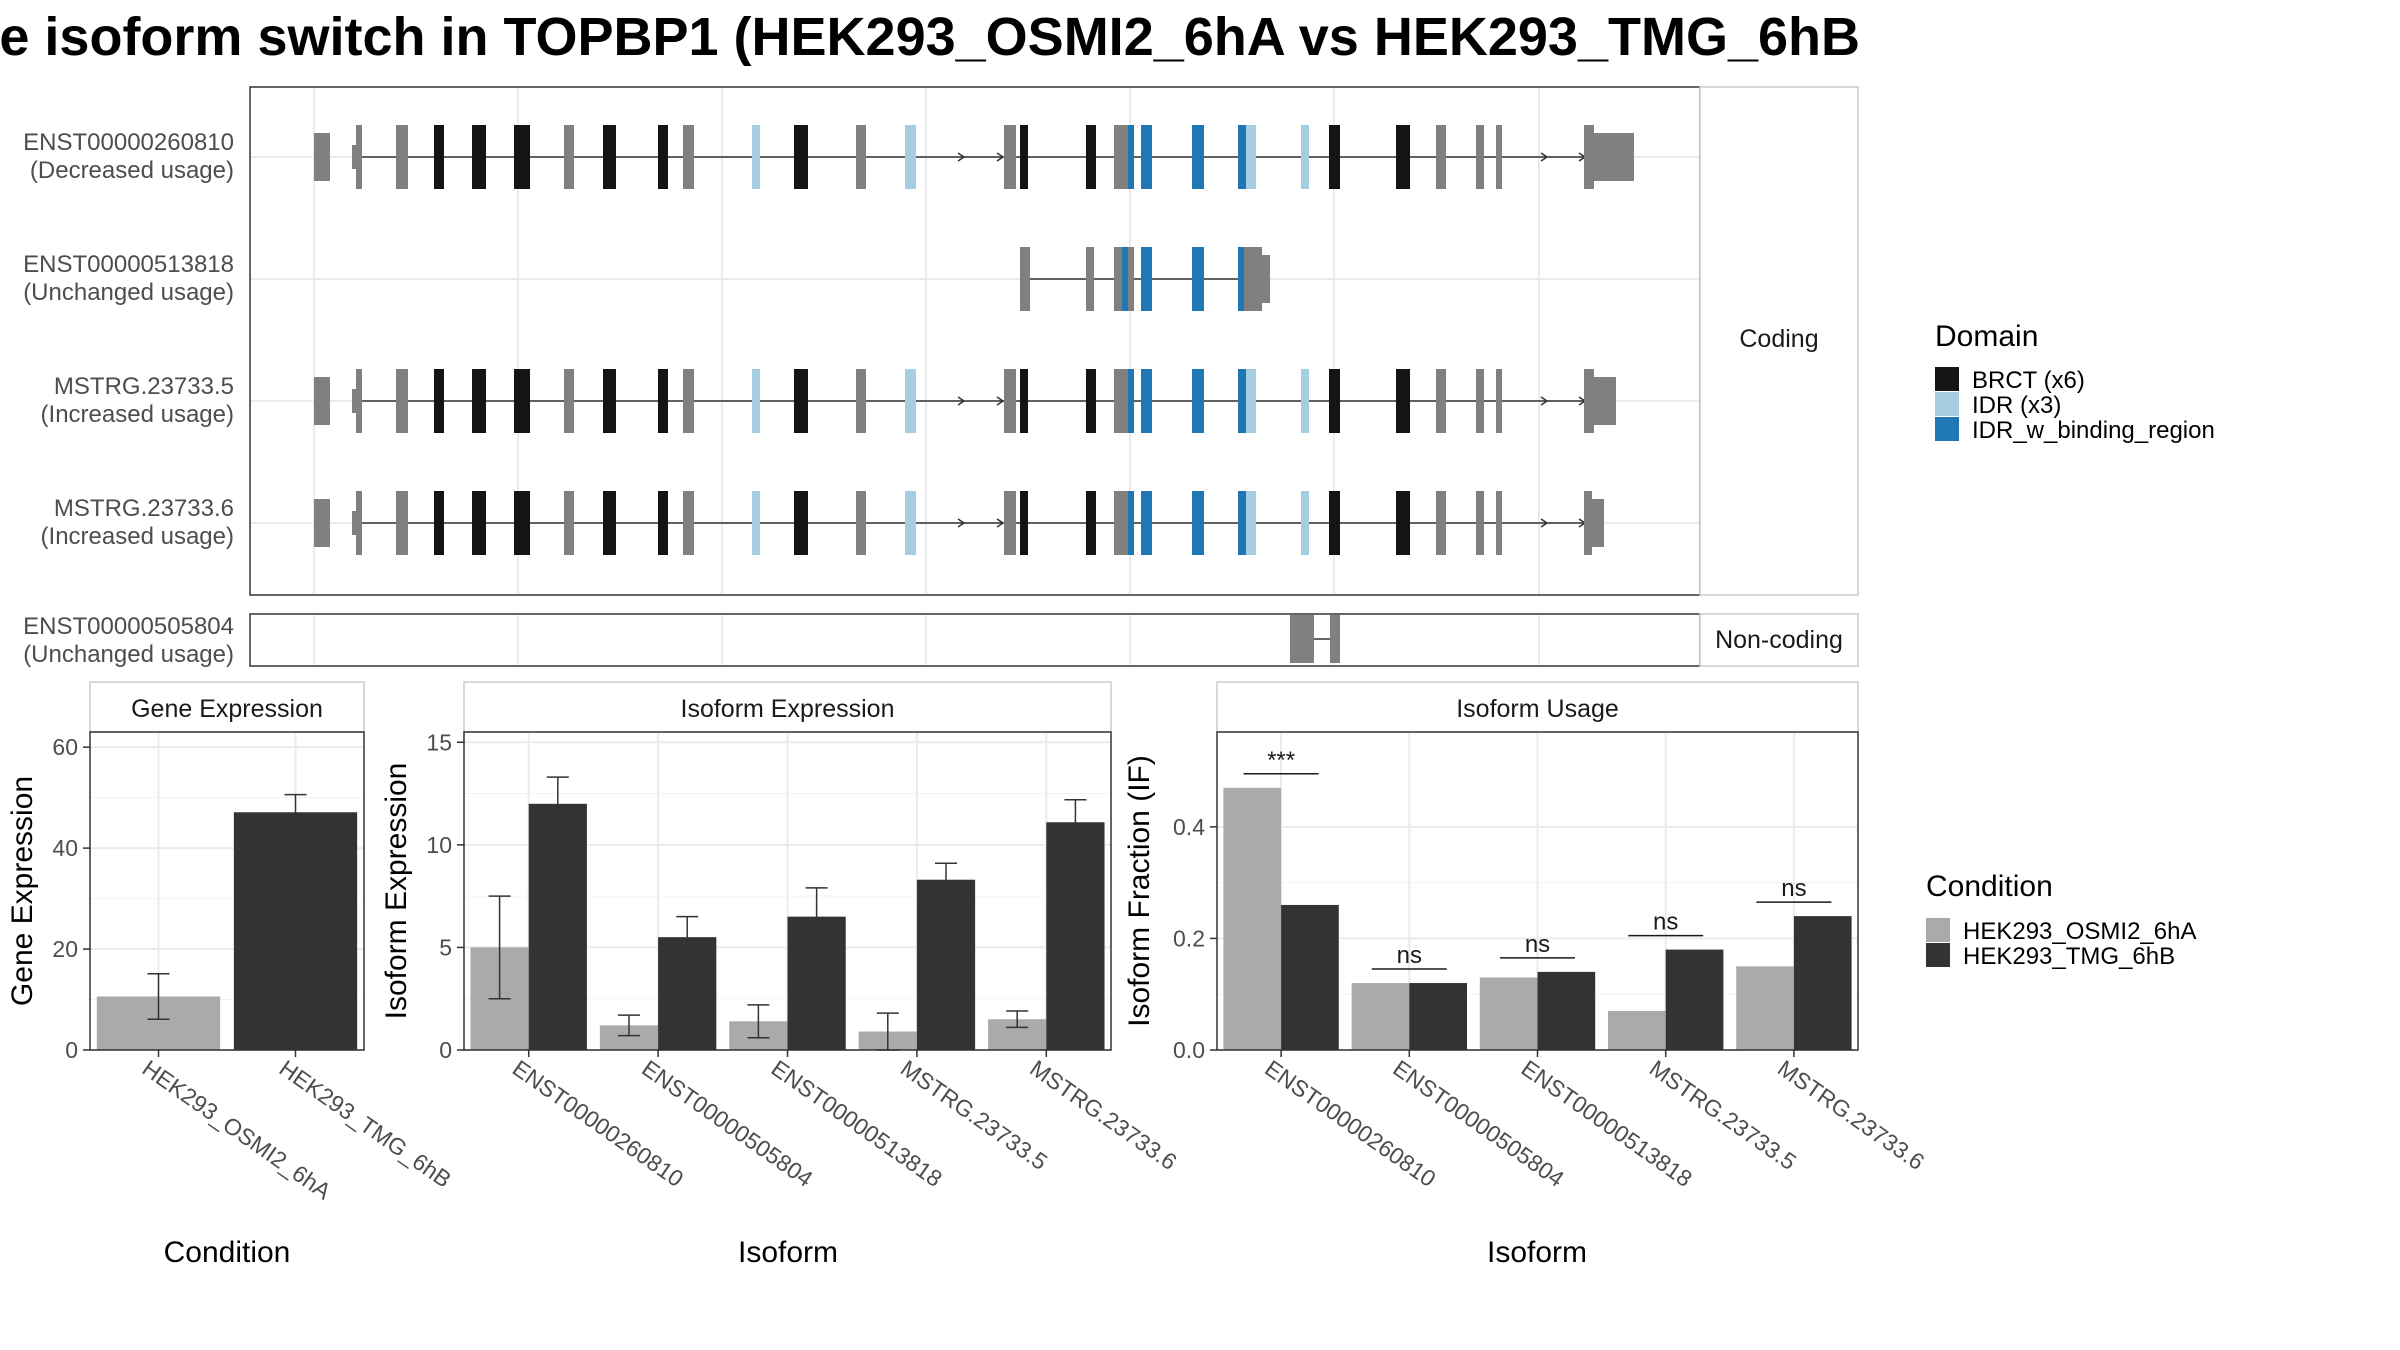 The height and width of the screenshot is (1350, 2400). What do you see at coordinates (2028, 380) in the screenshot?
I see `legend-label-domain: BRCT (x6)` at bounding box center [2028, 380].